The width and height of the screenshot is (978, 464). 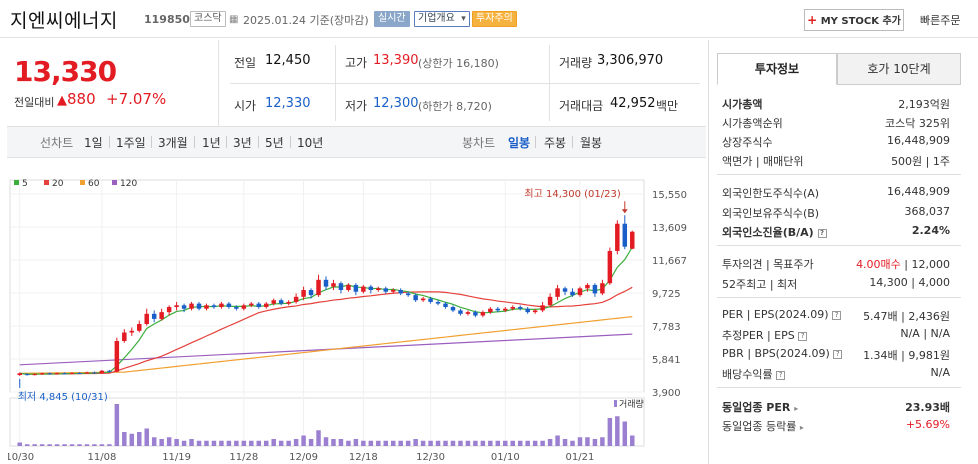 I want to click on y-tick-label: 15,550, so click(x=669, y=195).